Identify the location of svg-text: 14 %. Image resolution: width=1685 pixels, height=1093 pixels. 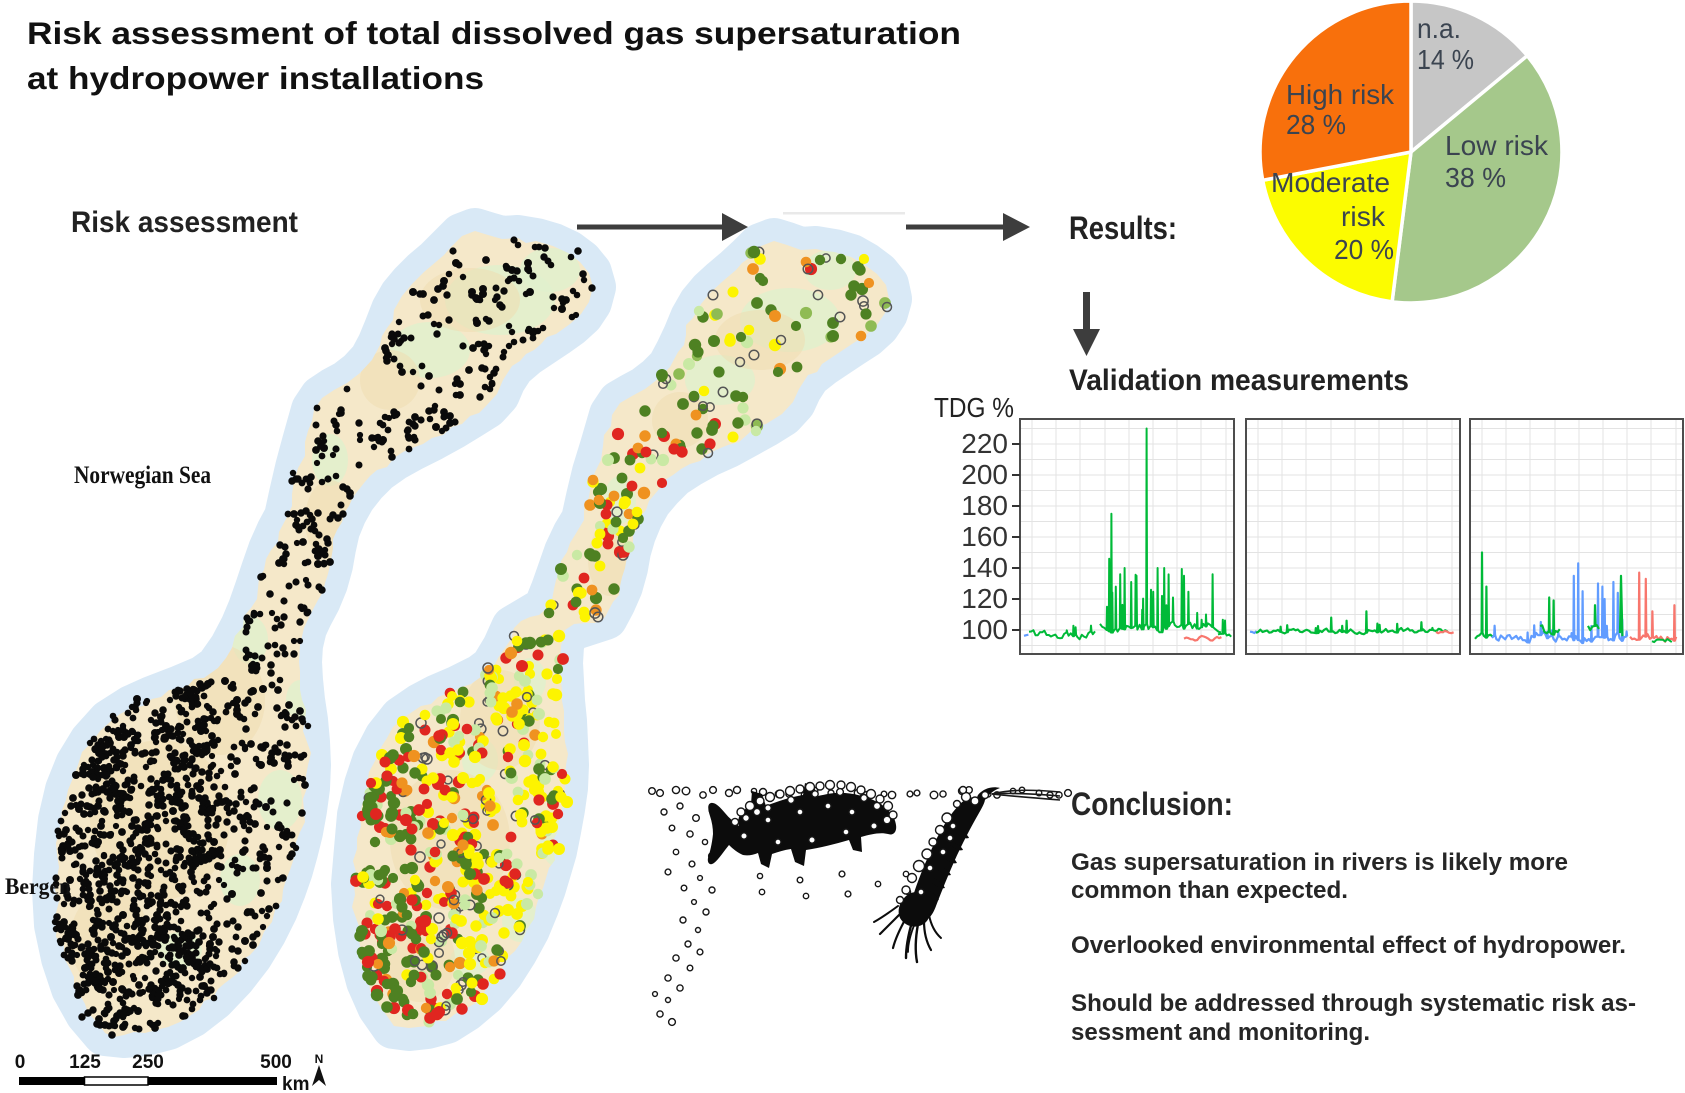
(1445, 59).